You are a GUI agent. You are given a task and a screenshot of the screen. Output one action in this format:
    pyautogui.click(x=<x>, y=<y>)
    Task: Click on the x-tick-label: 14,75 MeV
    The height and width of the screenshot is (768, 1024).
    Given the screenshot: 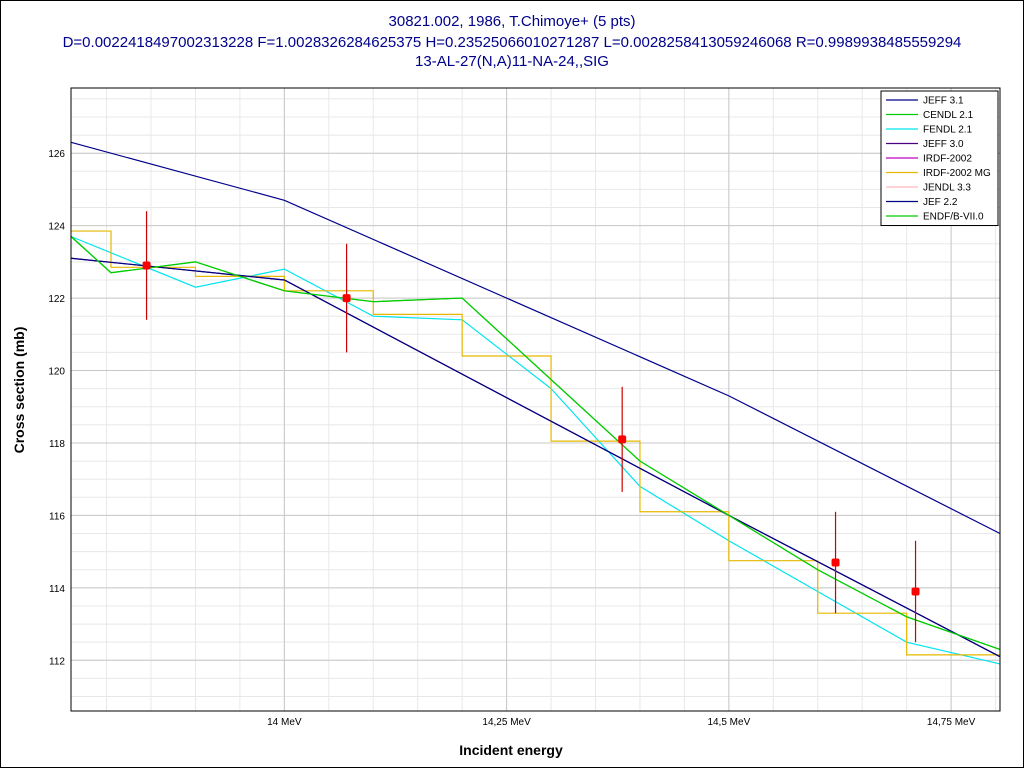 What is the action you would take?
    pyautogui.click(x=951, y=722)
    